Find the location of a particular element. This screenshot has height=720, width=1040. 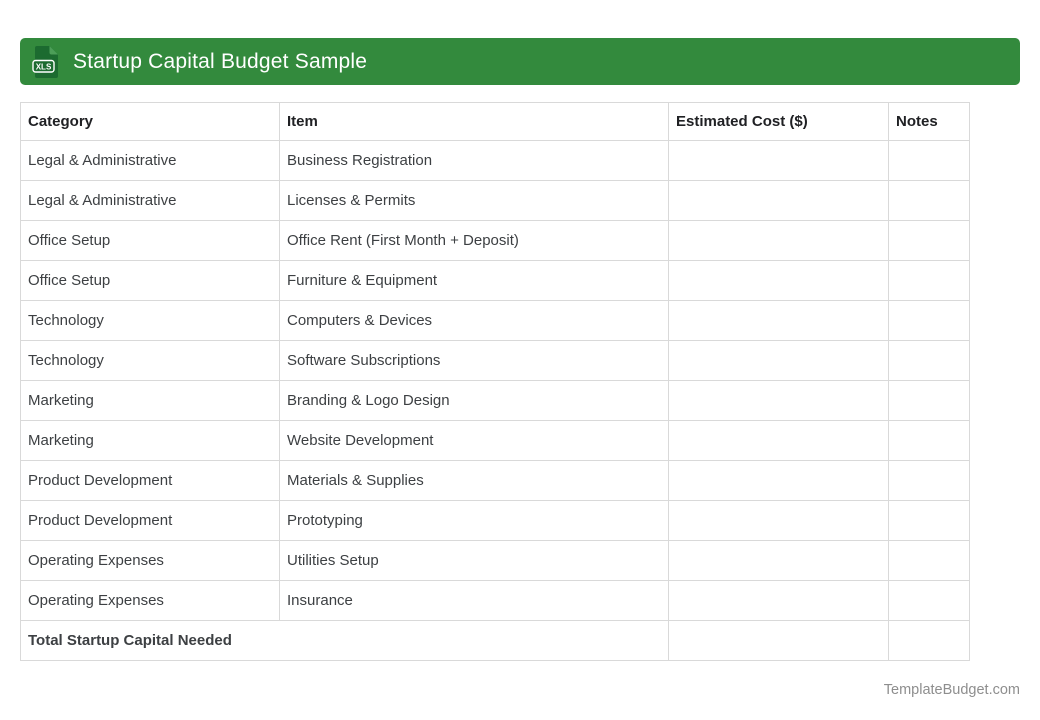

cell-item: Website Development is located at coordinates (474, 440).